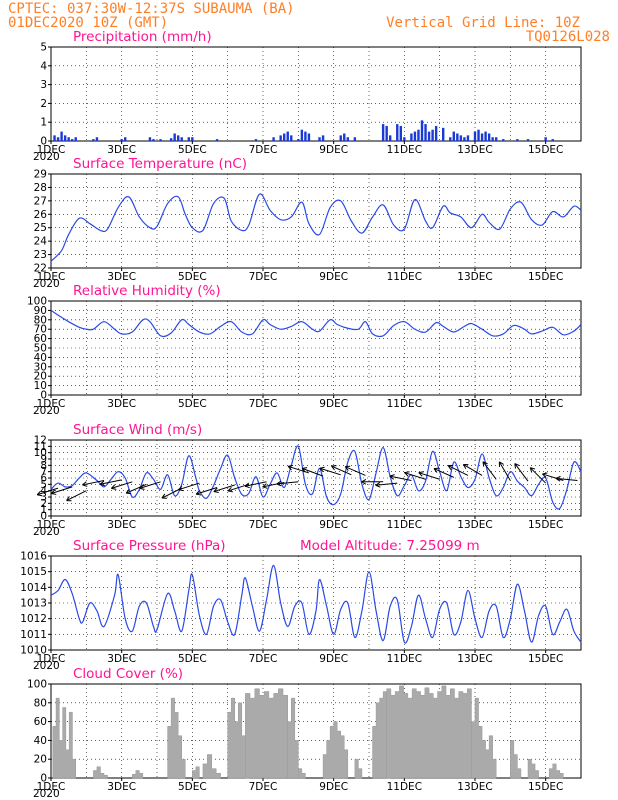 This screenshot has width=618, height=800. What do you see at coordinates (33, 619) in the screenshot?
I see `y-tick-label: 1012` at bounding box center [33, 619].